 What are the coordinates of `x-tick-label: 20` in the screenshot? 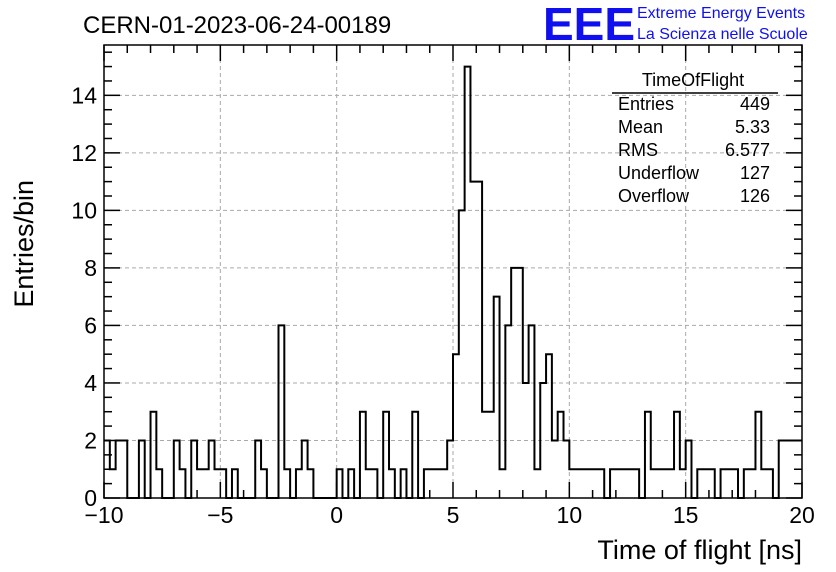 It's located at (802, 515).